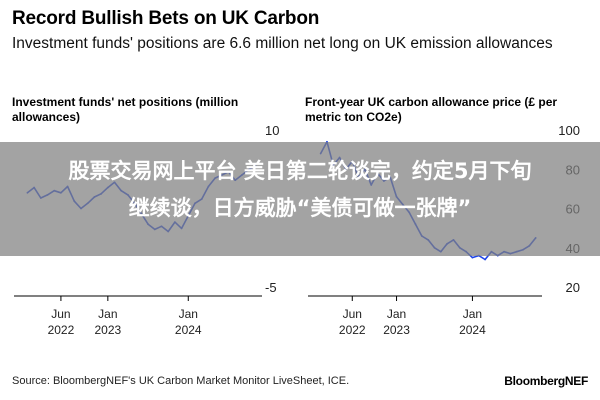 The height and width of the screenshot is (400, 600). Describe the element at coordinates (352, 314) in the screenshot. I see `price-x-tick-label: Jun` at that location.